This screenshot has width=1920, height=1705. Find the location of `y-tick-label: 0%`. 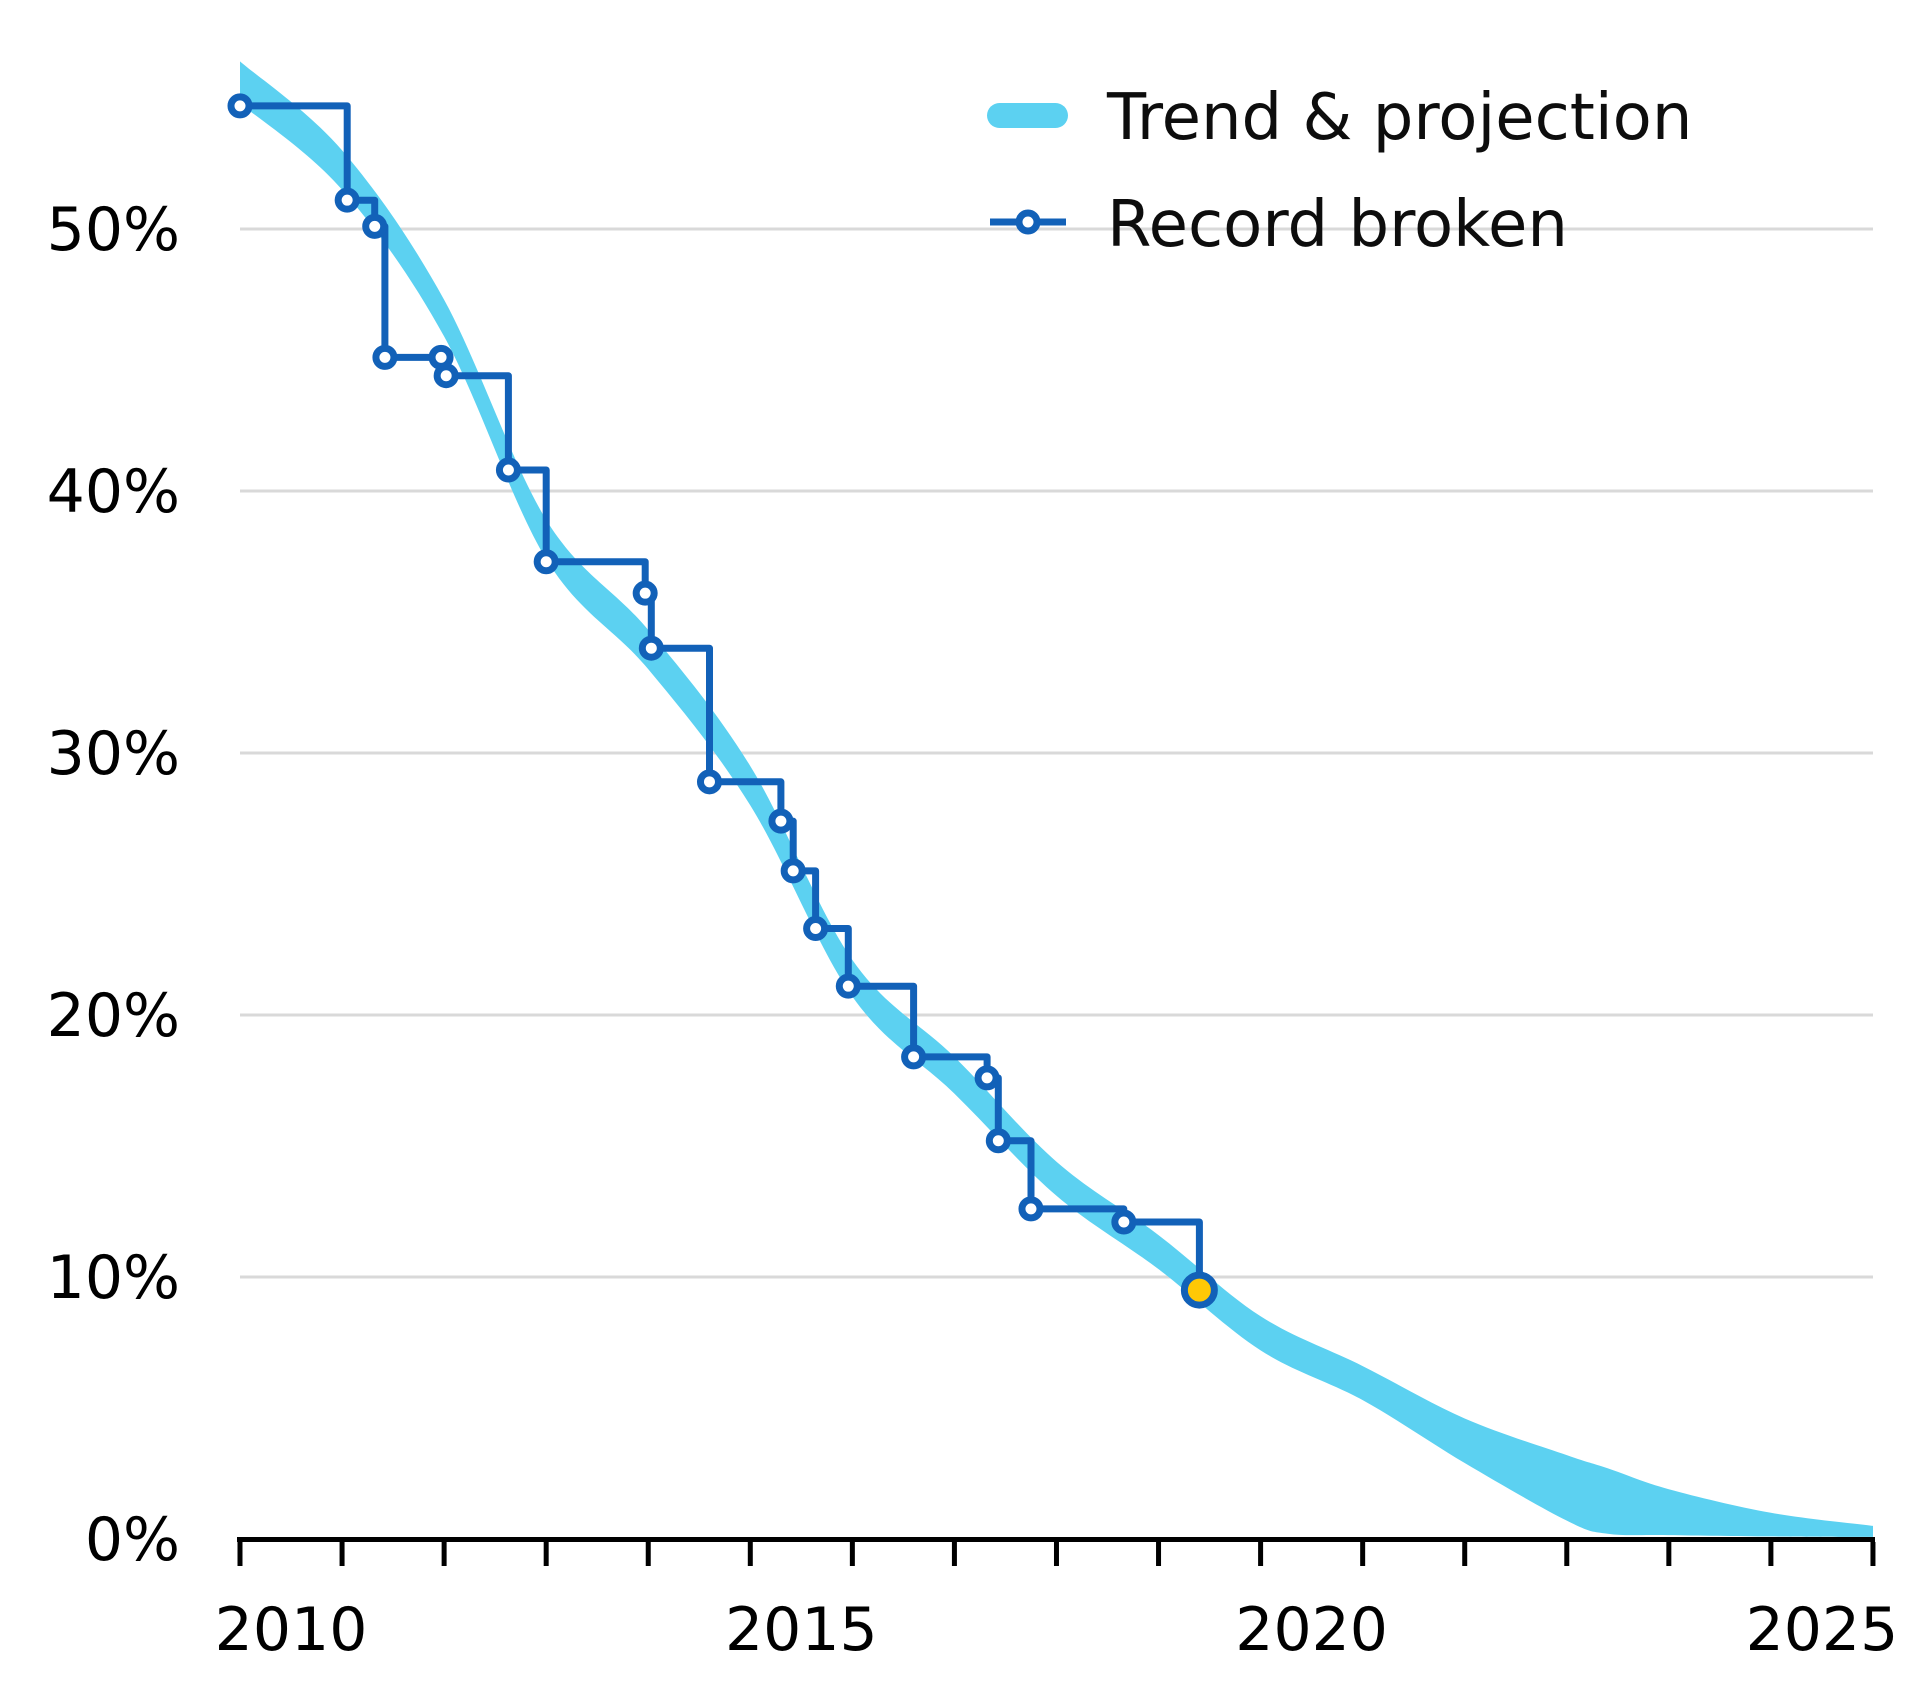

y-tick-label: 0% is located at coordinates (132, 1540).